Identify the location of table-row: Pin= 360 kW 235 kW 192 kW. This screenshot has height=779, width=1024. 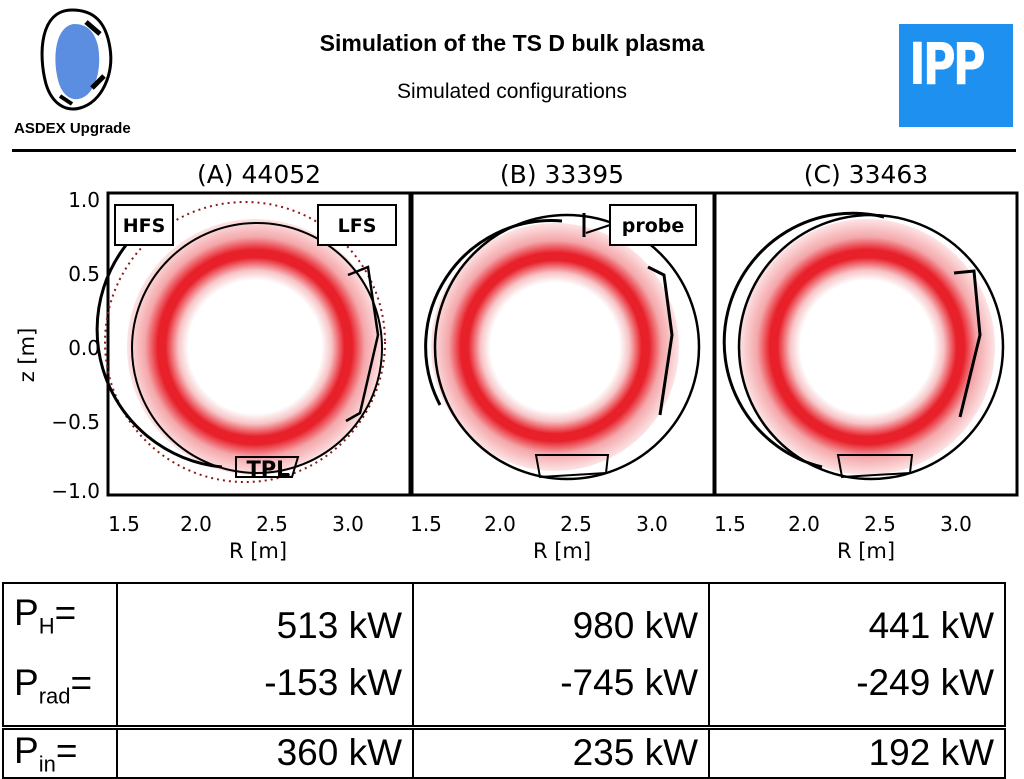
(504, 752).